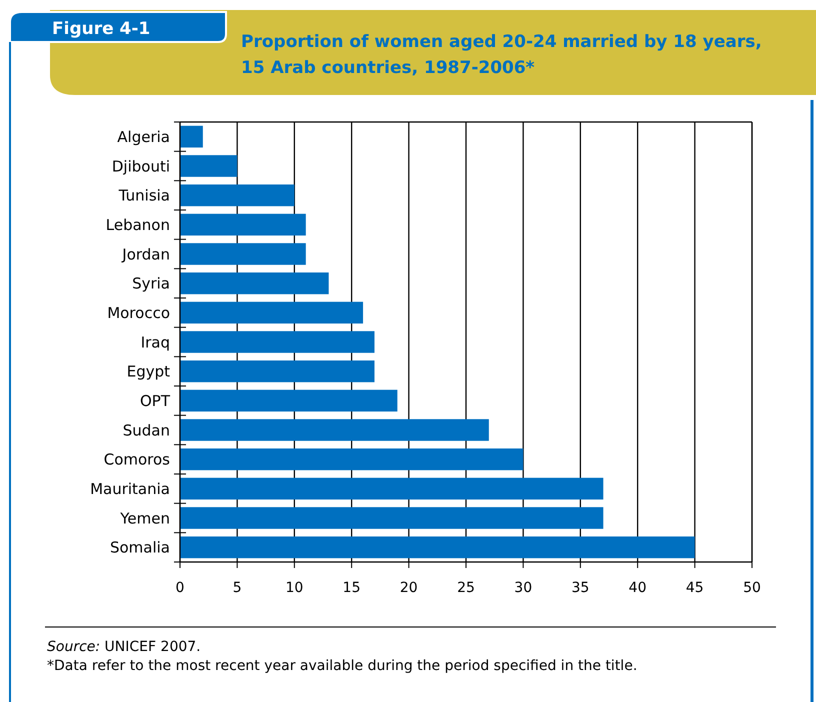  I want to click on y-tick-label: Lebanon, so click(138, 225).